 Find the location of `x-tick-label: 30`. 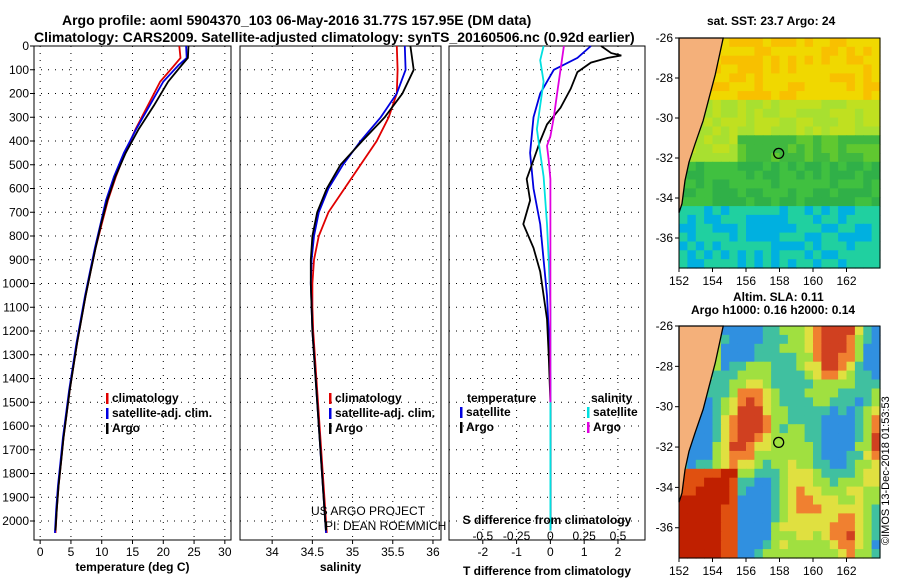

x-tick-label: 30 is located at coordinates (225, 552).